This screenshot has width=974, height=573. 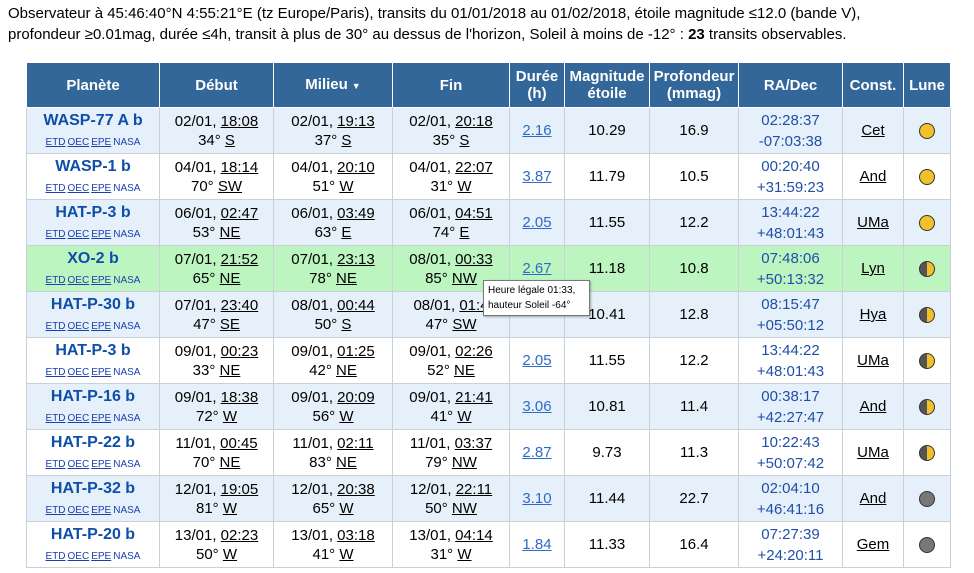 What do you see at coordinates (537, 498) in the screenshot?
I see `duration-link: 3.10` at bounding box center [537, 498].